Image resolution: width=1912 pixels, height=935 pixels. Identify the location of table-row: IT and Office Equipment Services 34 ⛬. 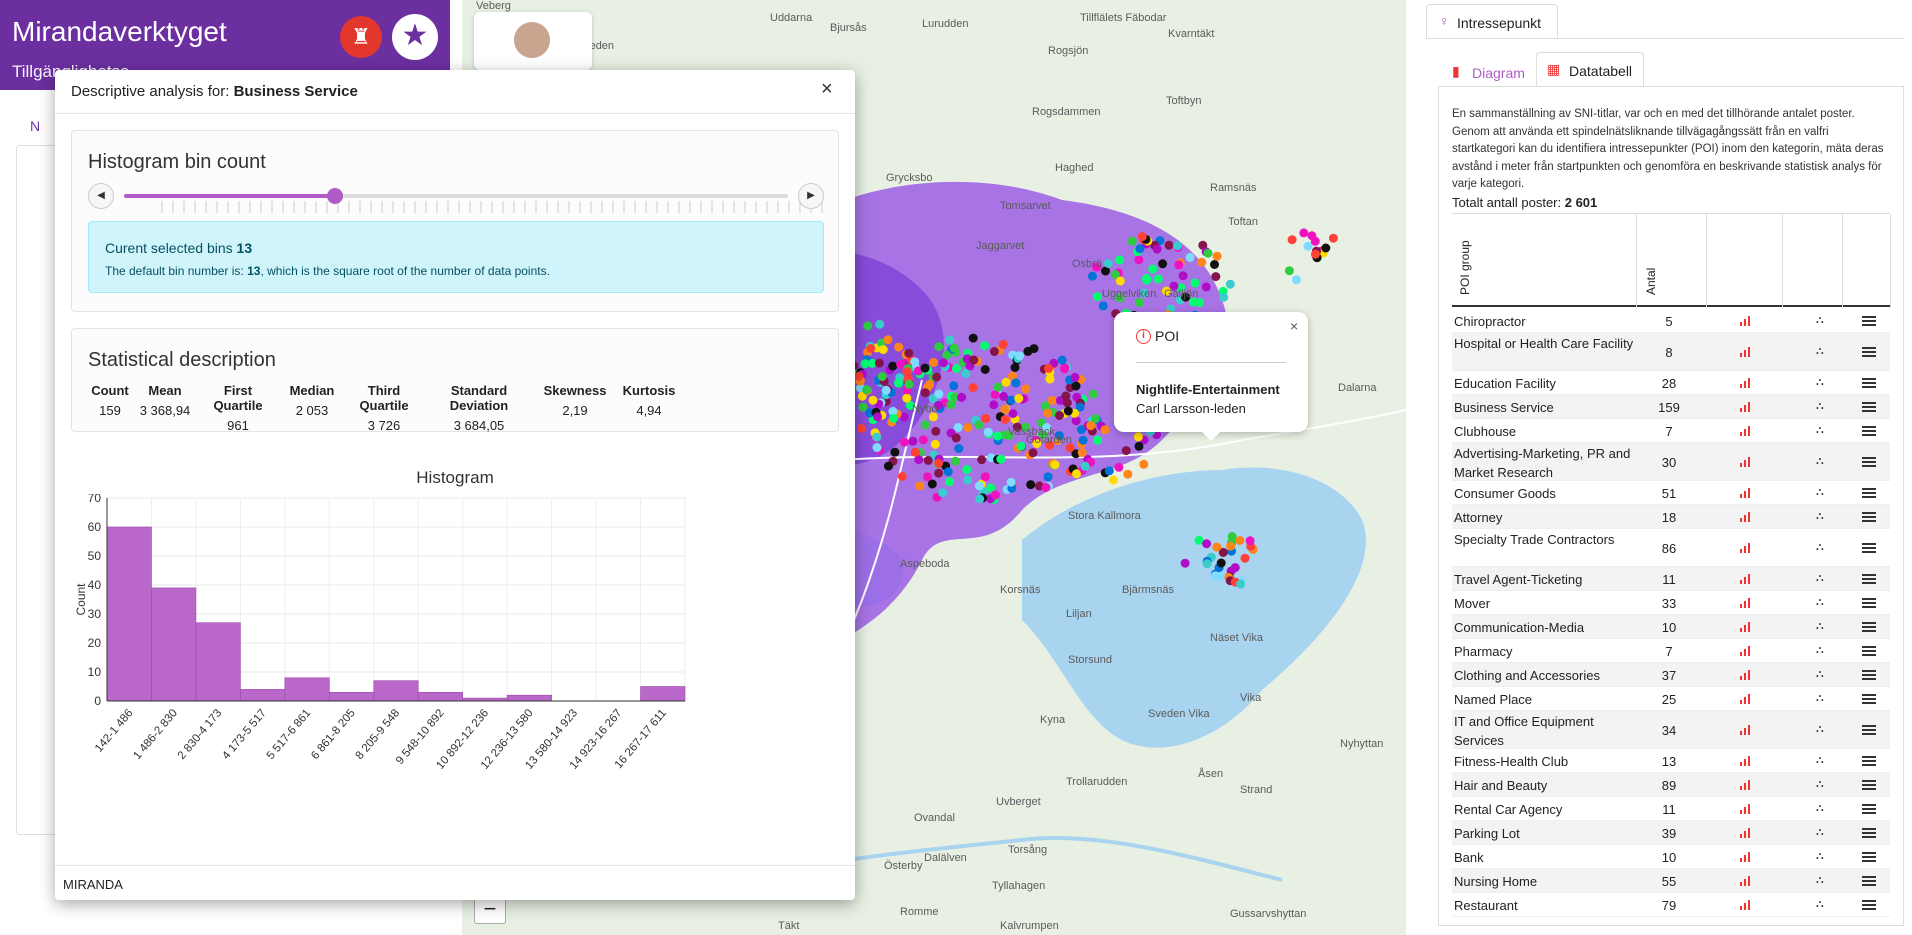
(1671, 730).